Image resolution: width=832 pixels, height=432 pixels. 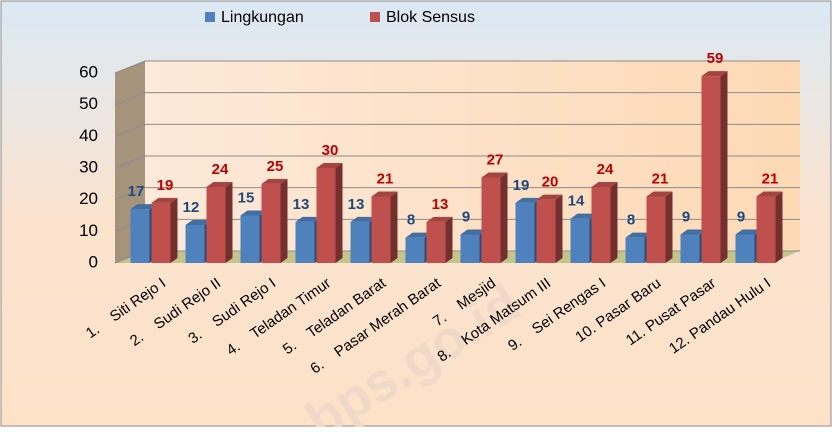 What do you see at coordinates (330, 150) in the screenshot?
I see `data-label: 30` at bounding box center [330, 150].